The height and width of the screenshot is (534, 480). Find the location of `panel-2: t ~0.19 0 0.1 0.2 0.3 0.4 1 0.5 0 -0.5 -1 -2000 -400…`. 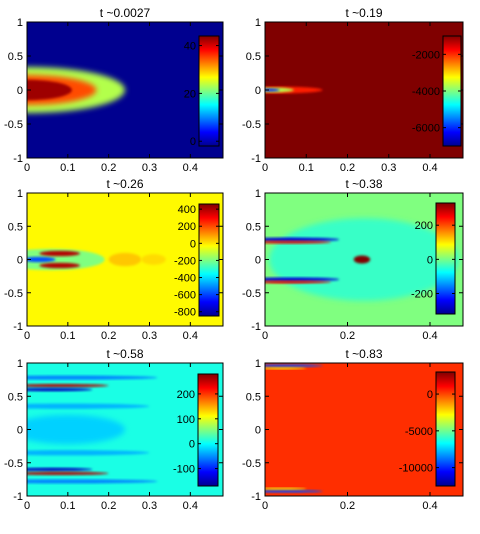

panel-2: t ~0.19 0 0.1 0.2 0.3 0.4 1 0.5 0 -0.5 -1 -2000 -400… is located at coordinates (353, 90).